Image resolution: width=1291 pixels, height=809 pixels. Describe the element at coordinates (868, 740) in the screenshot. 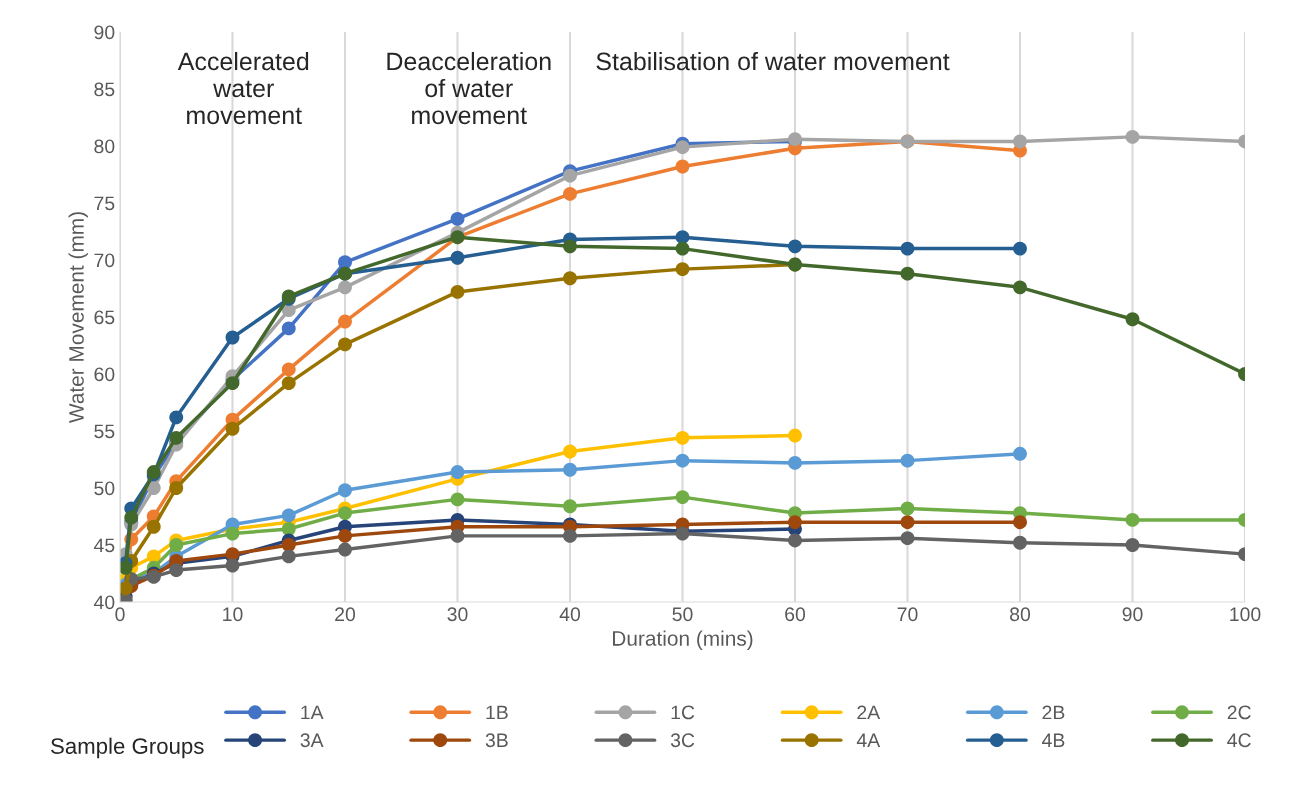

I see `legend-label: 4A` at that location.